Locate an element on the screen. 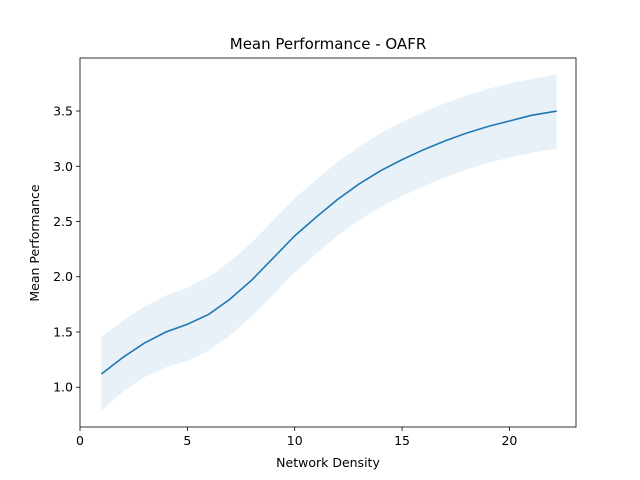  x-axis-ticks: 0 5 10 15 20 is located at coordinates (296, 437).